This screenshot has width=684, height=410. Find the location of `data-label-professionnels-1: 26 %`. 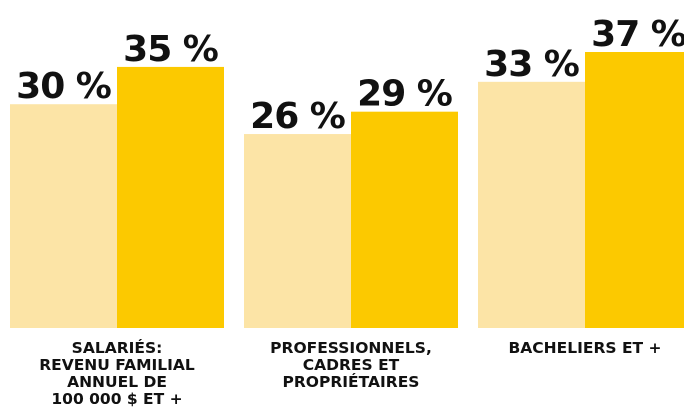

data-label-professionnels-1: 26 % is located at coordinates (297, 116).